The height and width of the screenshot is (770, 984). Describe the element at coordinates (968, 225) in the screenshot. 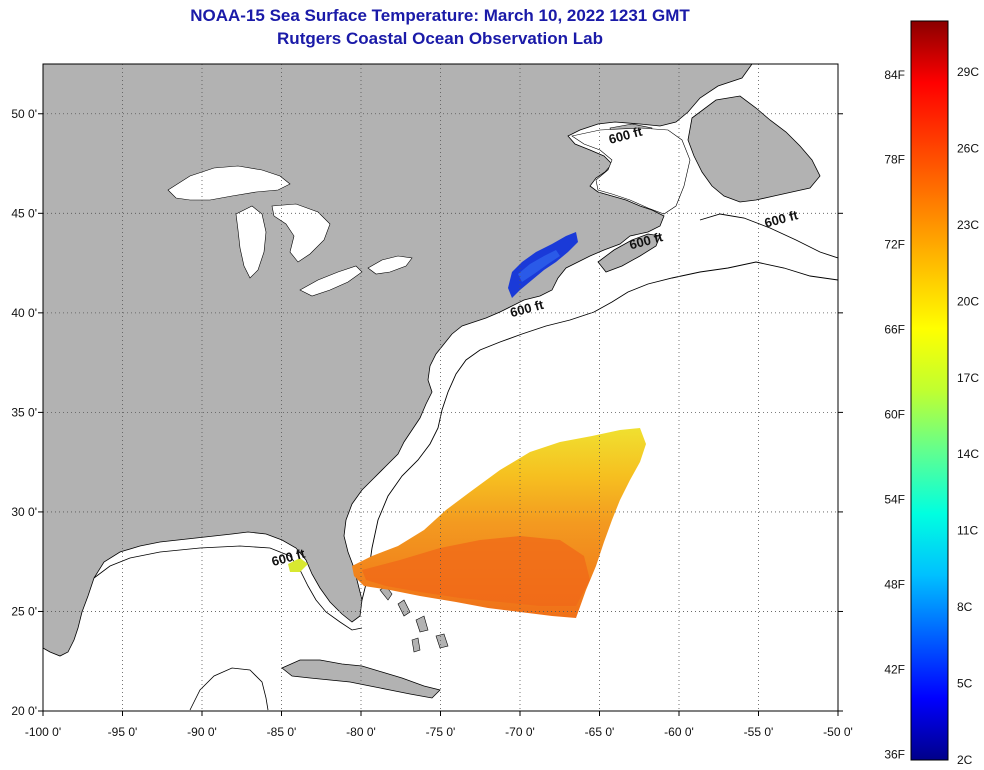

I see `colorbar-c-label: 23C` at that location.